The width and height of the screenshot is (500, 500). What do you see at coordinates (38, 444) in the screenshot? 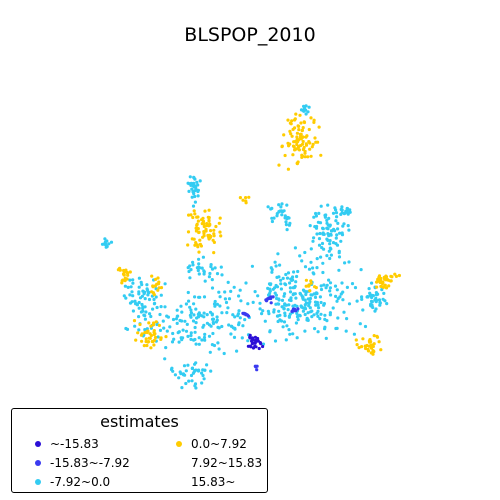
I see `legend-swatch` at bounding box center [38, 444].